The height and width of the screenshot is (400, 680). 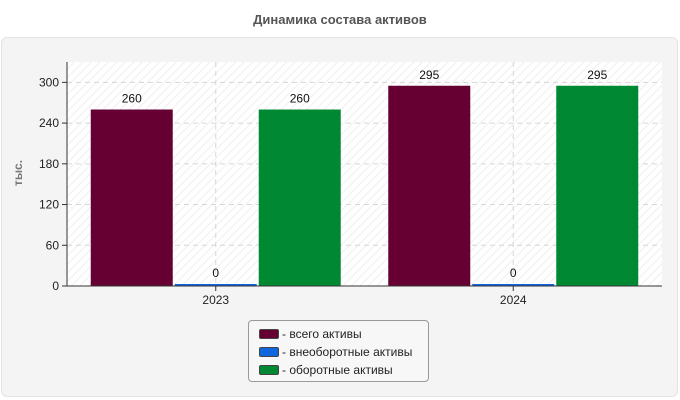 What do you see at coordinates (49, 205) in the screenshot?
I see `y-tick-label: 120` at bounding box center [49, 205].